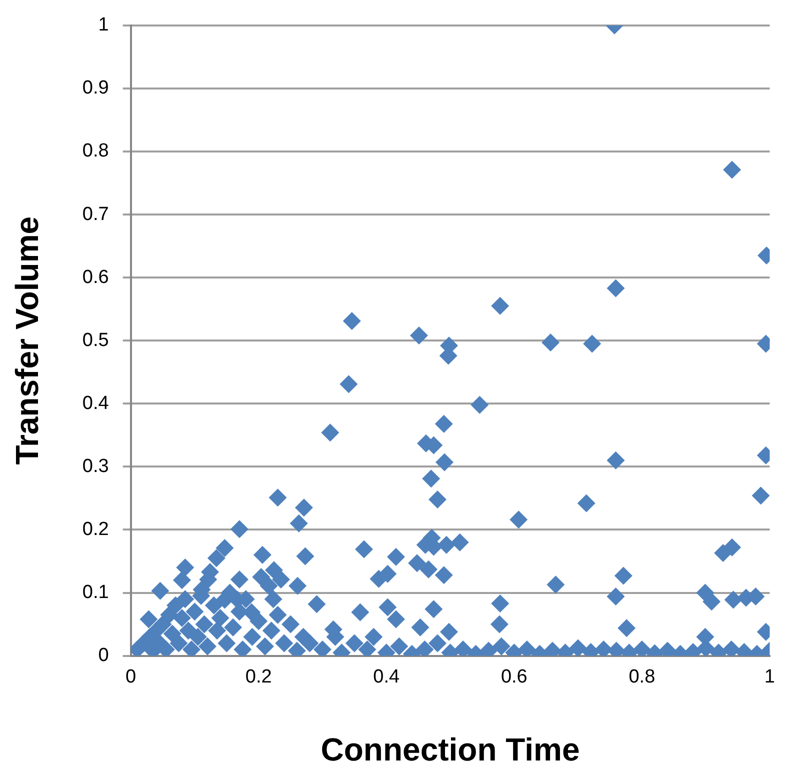  I want to click on y-tick-label: 0, so click(103, 655).